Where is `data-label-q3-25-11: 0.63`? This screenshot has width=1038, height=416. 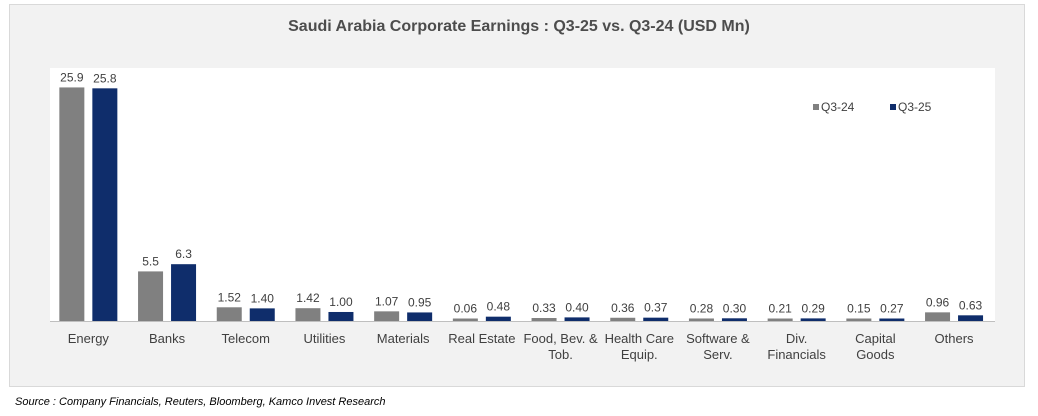
data-label-q3-25-11: 0.63 is located at coordinates (971, 305).